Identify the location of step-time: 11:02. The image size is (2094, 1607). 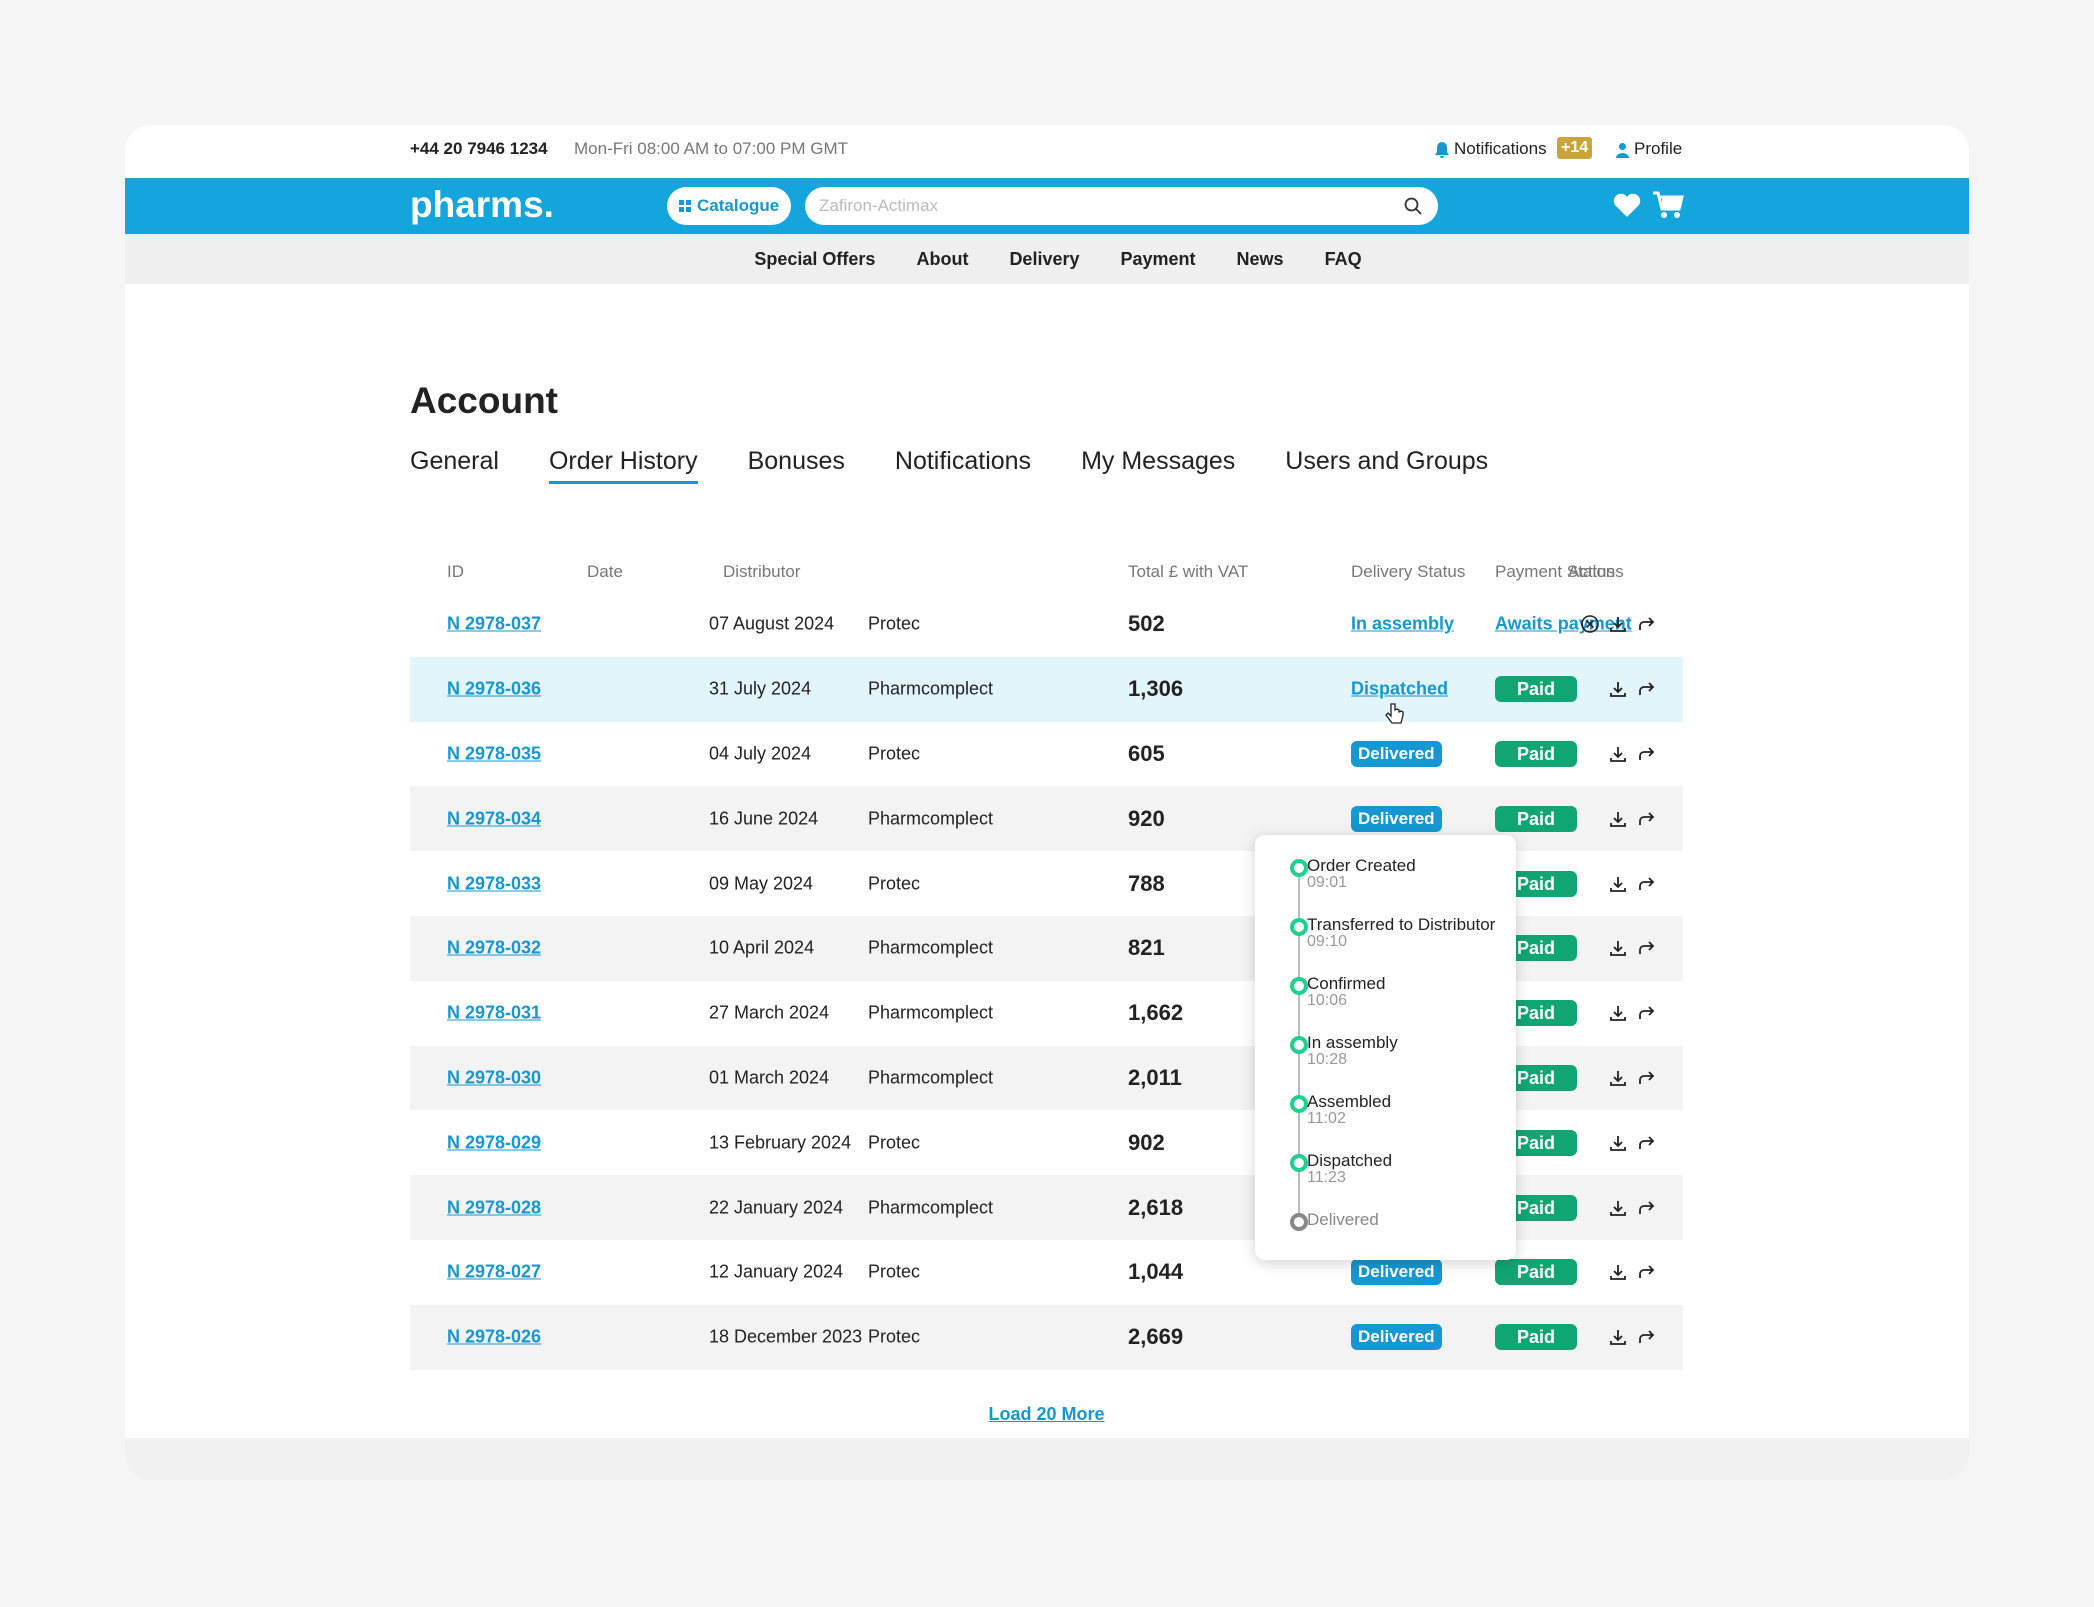
(1326, 1118).